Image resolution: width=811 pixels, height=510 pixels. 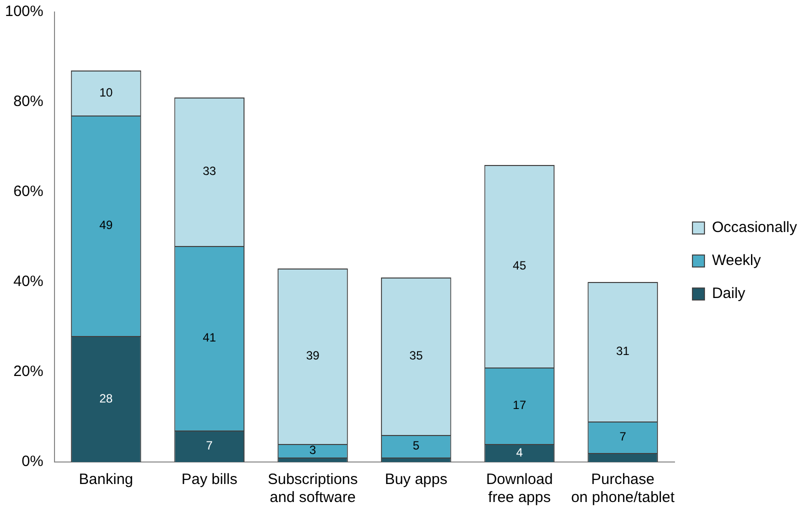 What do you see at coordinates (519, 405) in the screenshot?
I see `data-label: 17` at bounding box center [519, 405].